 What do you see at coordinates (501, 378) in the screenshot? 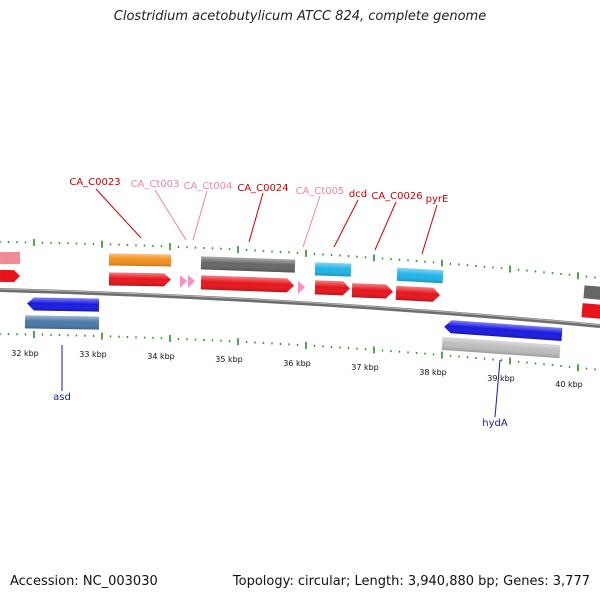
I see `kbp-label: 39 kbp` at bounding box center [501, 378].